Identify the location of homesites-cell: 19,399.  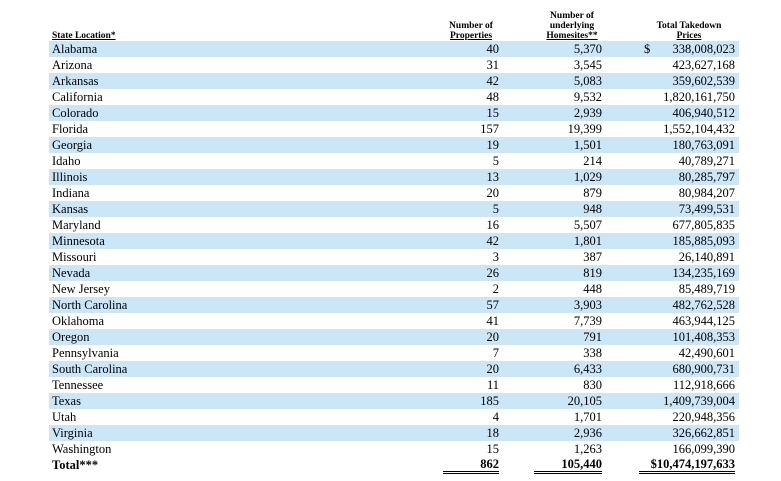
(584, 129).